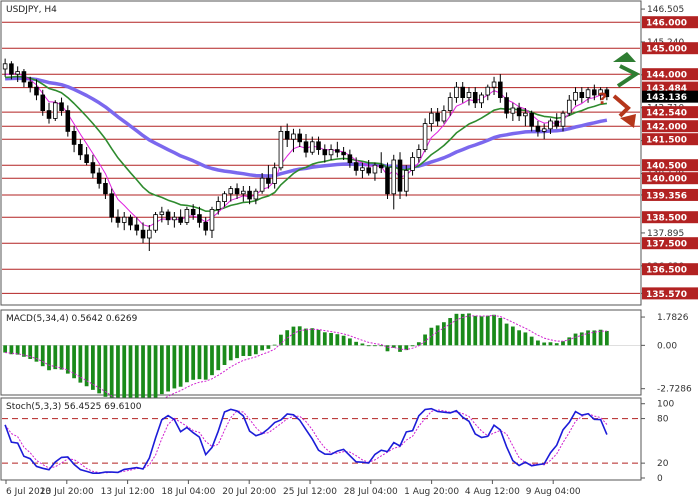 This screenshot has height=500, width=700. Describe the element at coordinates (666, 98) in the screenshot. I see `current-price-label: 143.136` at that location.